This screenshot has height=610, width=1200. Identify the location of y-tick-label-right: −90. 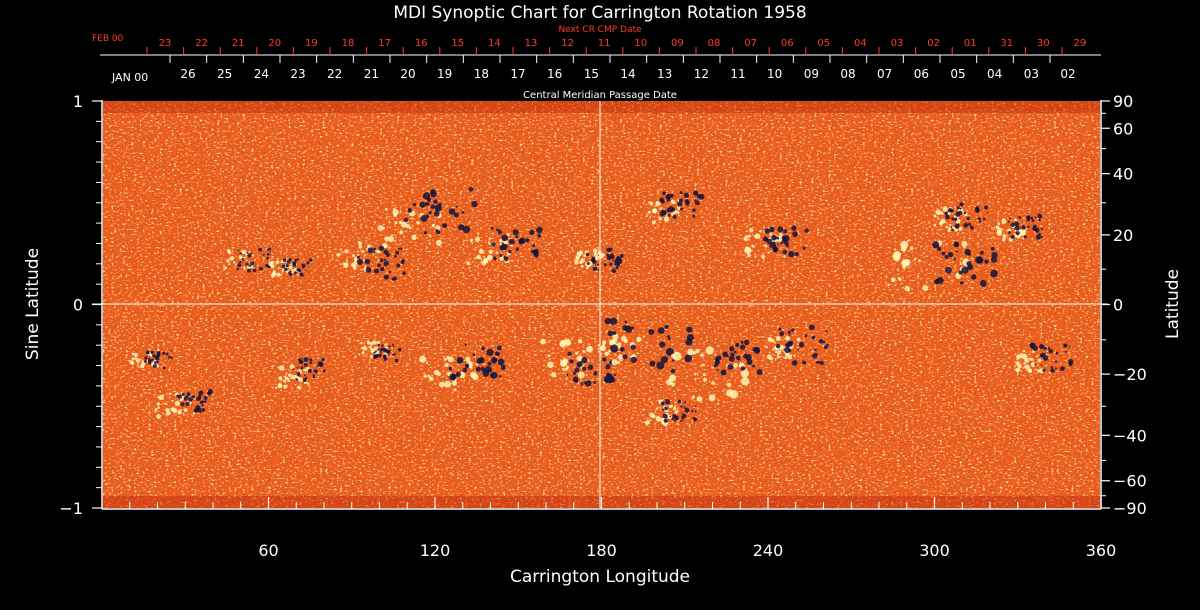
(1130, 508).